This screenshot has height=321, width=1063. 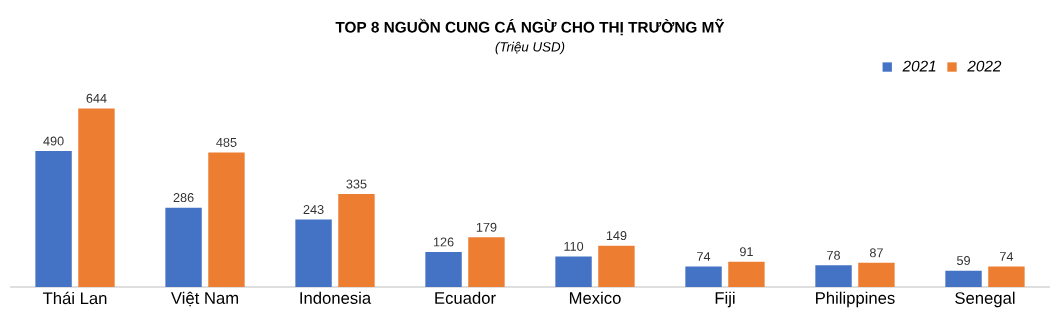 I want to click on data-label: 243, so click(x=313, y=210).